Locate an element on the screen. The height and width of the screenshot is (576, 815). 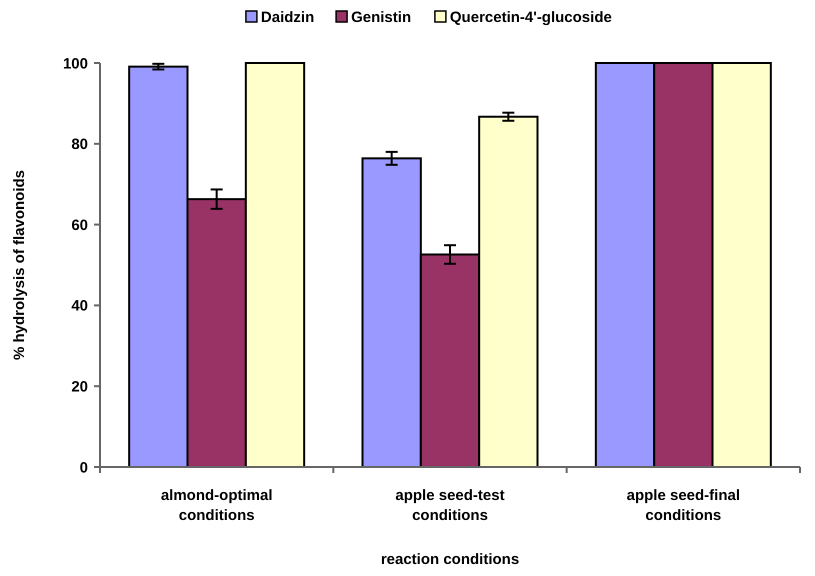
x-tick-label: almond-optimal conditions is located at coordinates (216, 505).